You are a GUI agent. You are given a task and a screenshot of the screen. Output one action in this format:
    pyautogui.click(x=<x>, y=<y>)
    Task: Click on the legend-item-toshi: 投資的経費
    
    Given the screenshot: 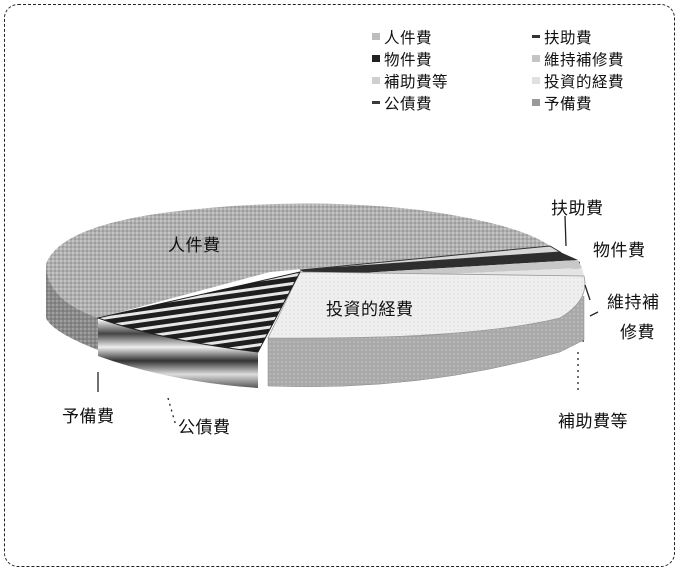 What is the action you would take?
    pyautogui.click(x=602, y=80)
    